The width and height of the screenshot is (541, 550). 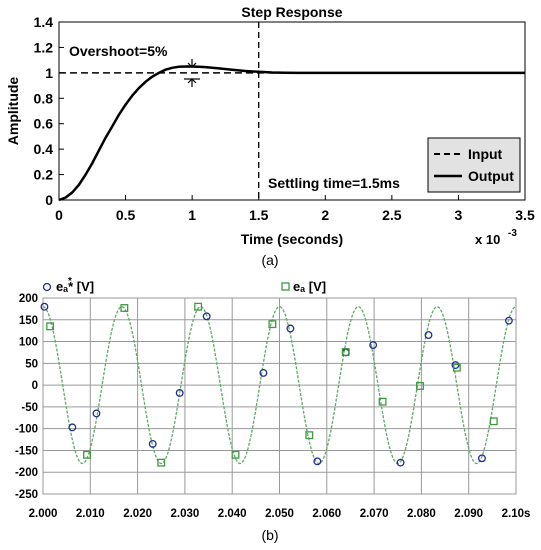 I want to click on y-tick-label: -50, so click(x=29, y=408).